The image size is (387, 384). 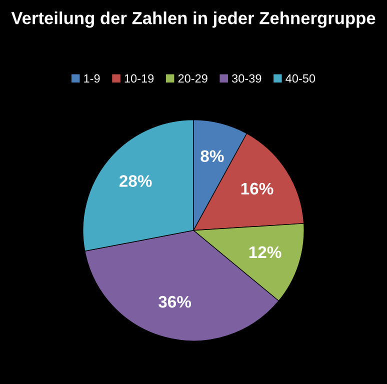 What do you see at coordinates (247, 78) in the screenshot?
I see `legend-label: 30-39` at bounding box center [247, 78].